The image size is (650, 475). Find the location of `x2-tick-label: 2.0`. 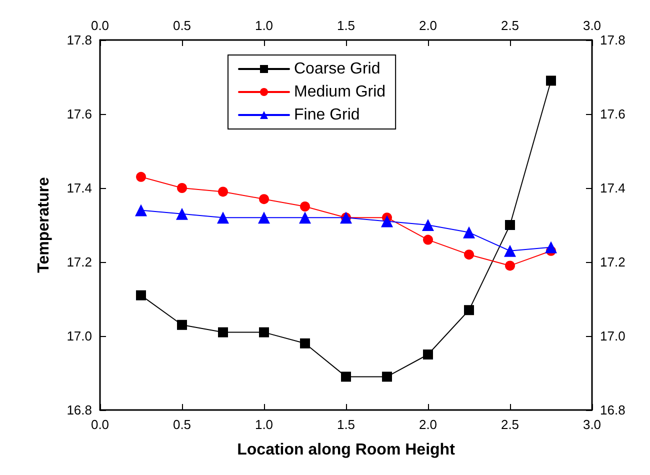

x2-tick-label: 2.0 is located at coordinates (428, 25).